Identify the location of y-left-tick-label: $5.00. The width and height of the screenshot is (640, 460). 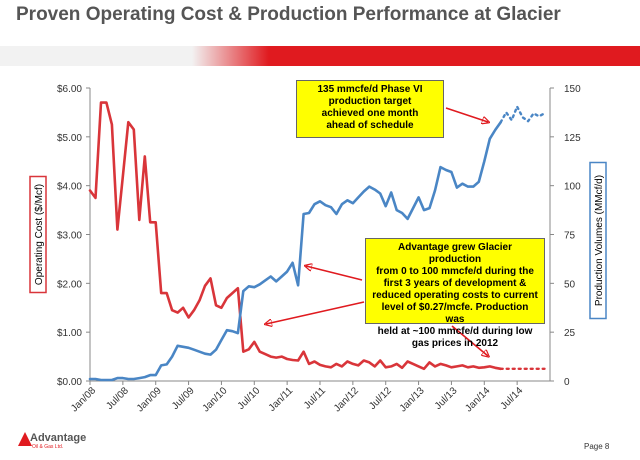
(69, 138).